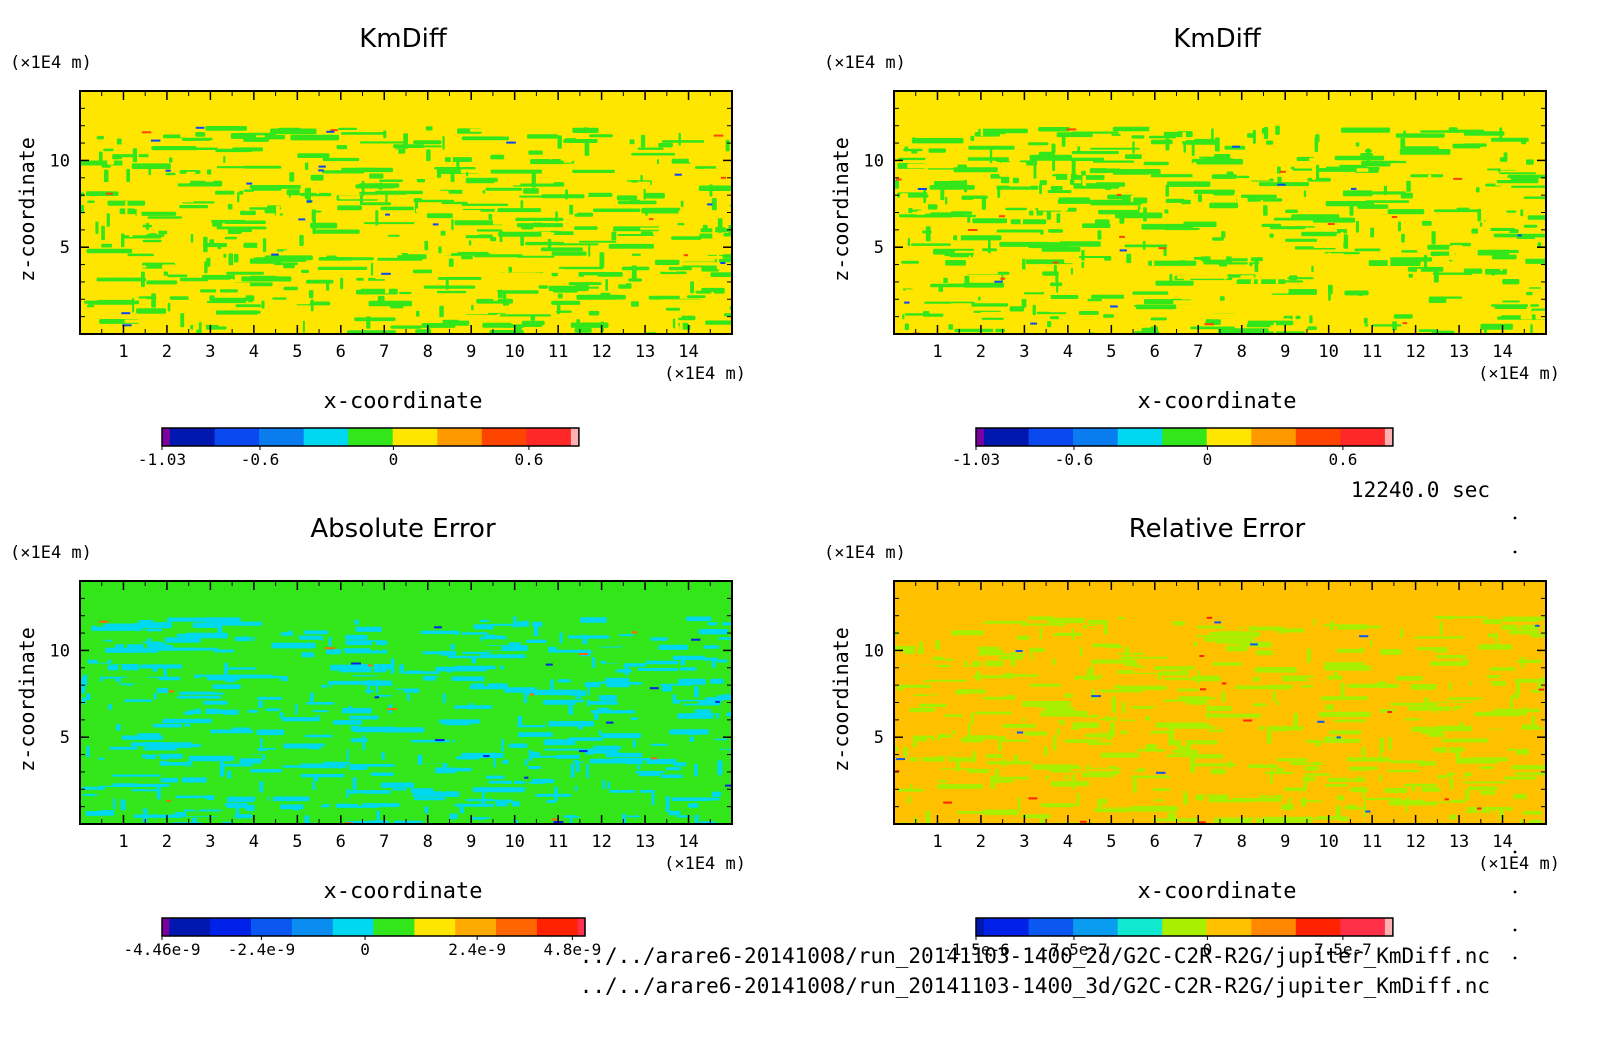  I want to click on colorbar: -1.03 -0.6 0 0.6, so click(359, 448).